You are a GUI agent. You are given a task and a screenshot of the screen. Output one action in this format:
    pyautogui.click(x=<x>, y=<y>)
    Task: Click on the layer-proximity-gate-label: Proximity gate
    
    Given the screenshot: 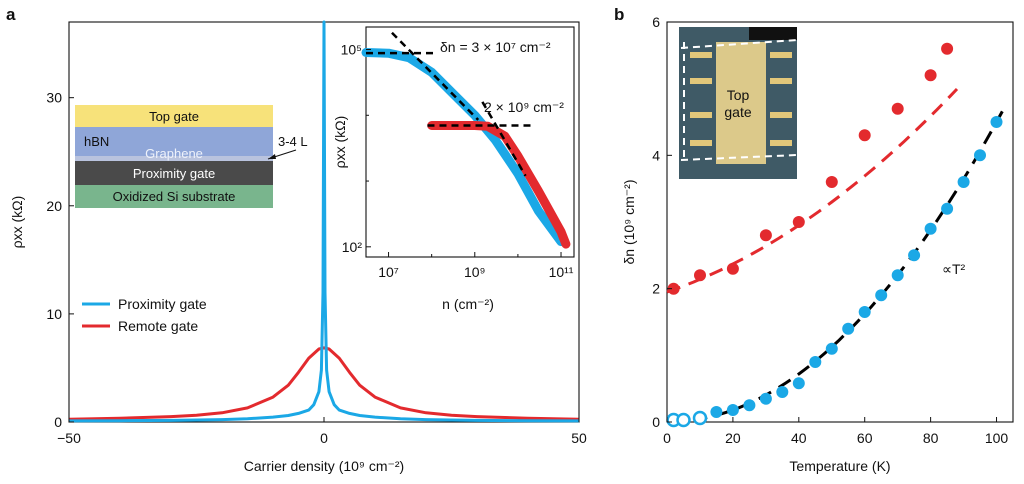 What is the action you would take?
    pyautogui.click(x=174, y=173)
    